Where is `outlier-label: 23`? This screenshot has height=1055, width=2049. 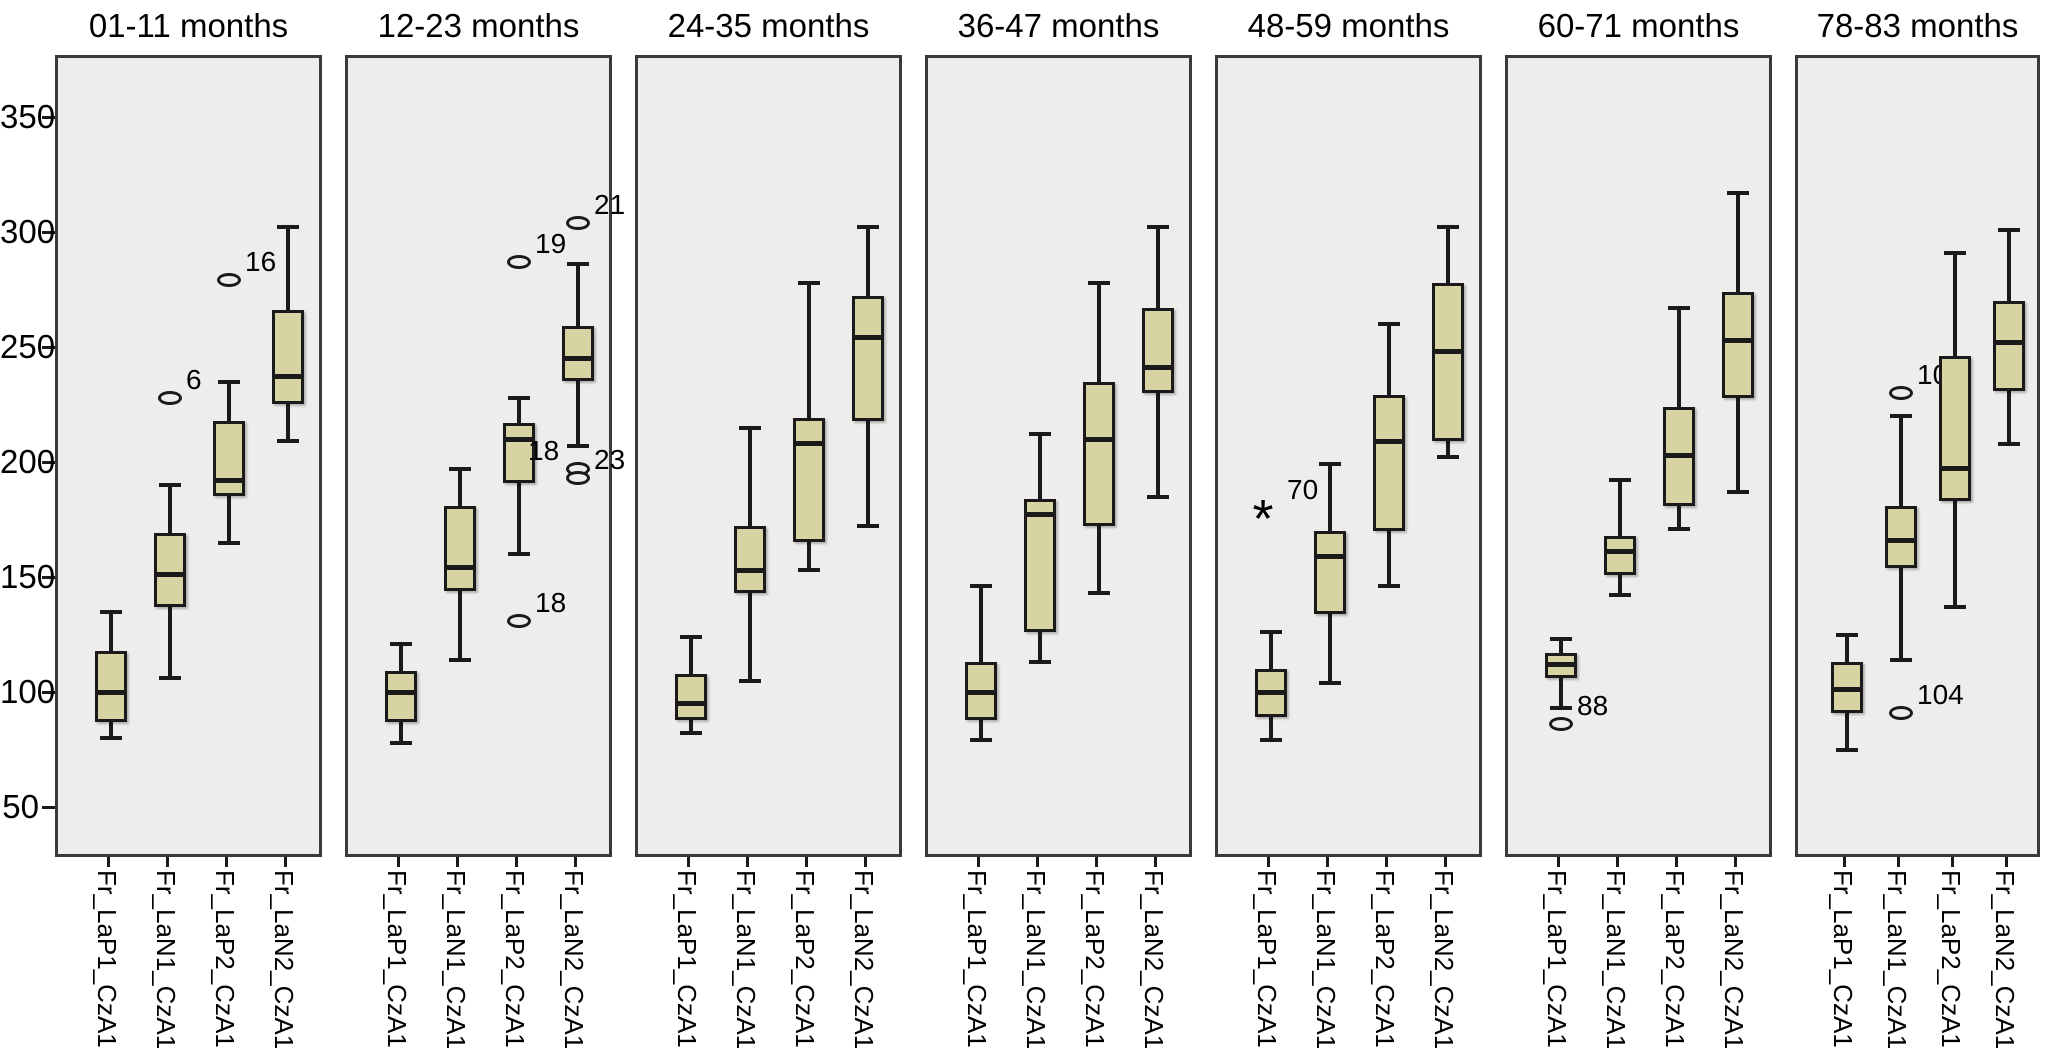
outlier-label: 23 is located at coordinates (610, 460).